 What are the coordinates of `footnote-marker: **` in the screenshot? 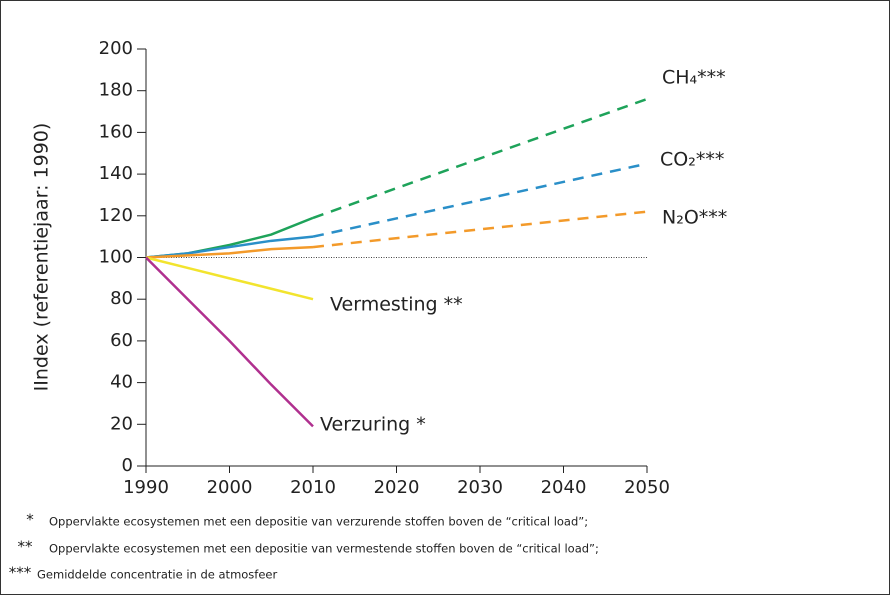 It's located at (26, 547).